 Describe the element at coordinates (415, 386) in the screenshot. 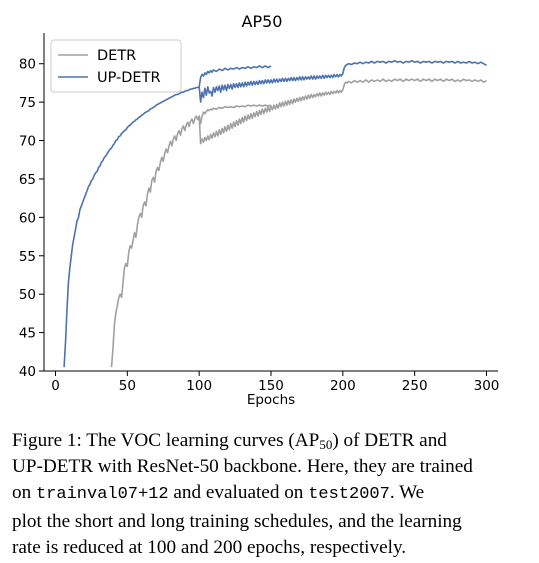

I see `x-tick-label: 250` at that location.